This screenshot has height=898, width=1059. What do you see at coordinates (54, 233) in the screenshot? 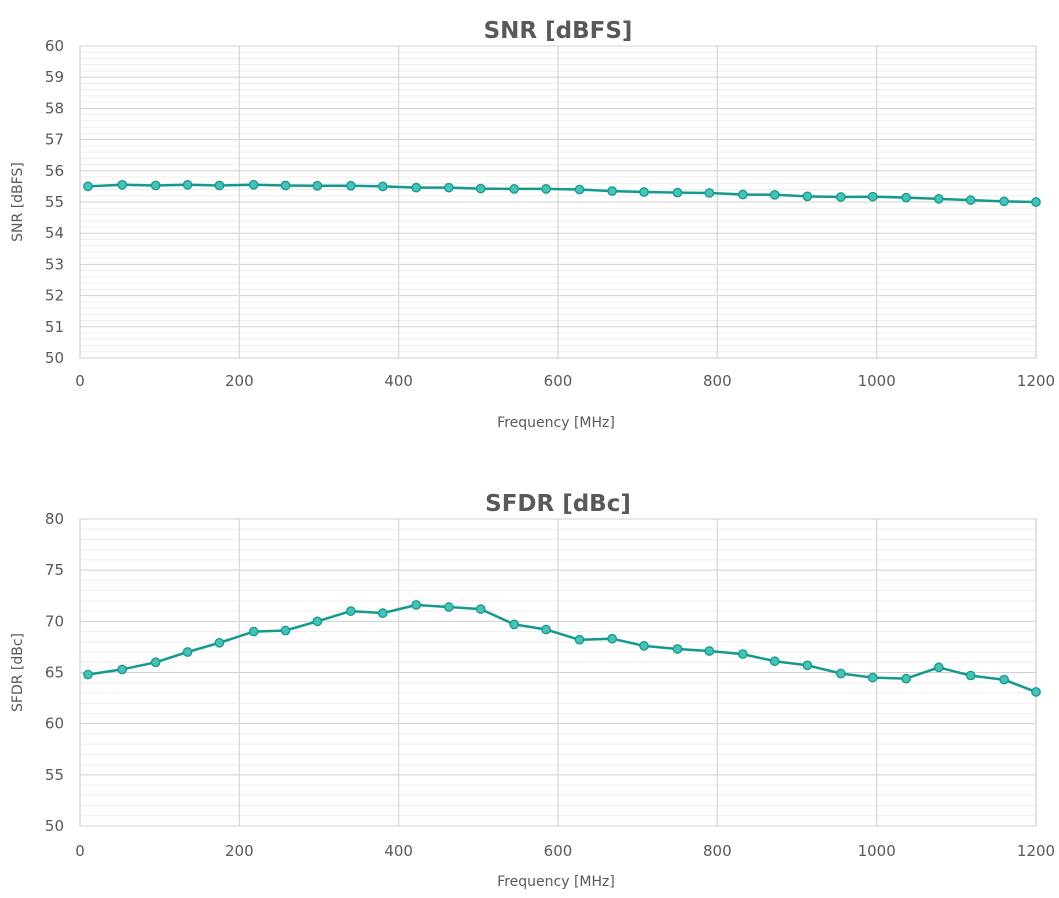
I see `chart0-y-tick-label: 54` at bounding box center [54, 233].